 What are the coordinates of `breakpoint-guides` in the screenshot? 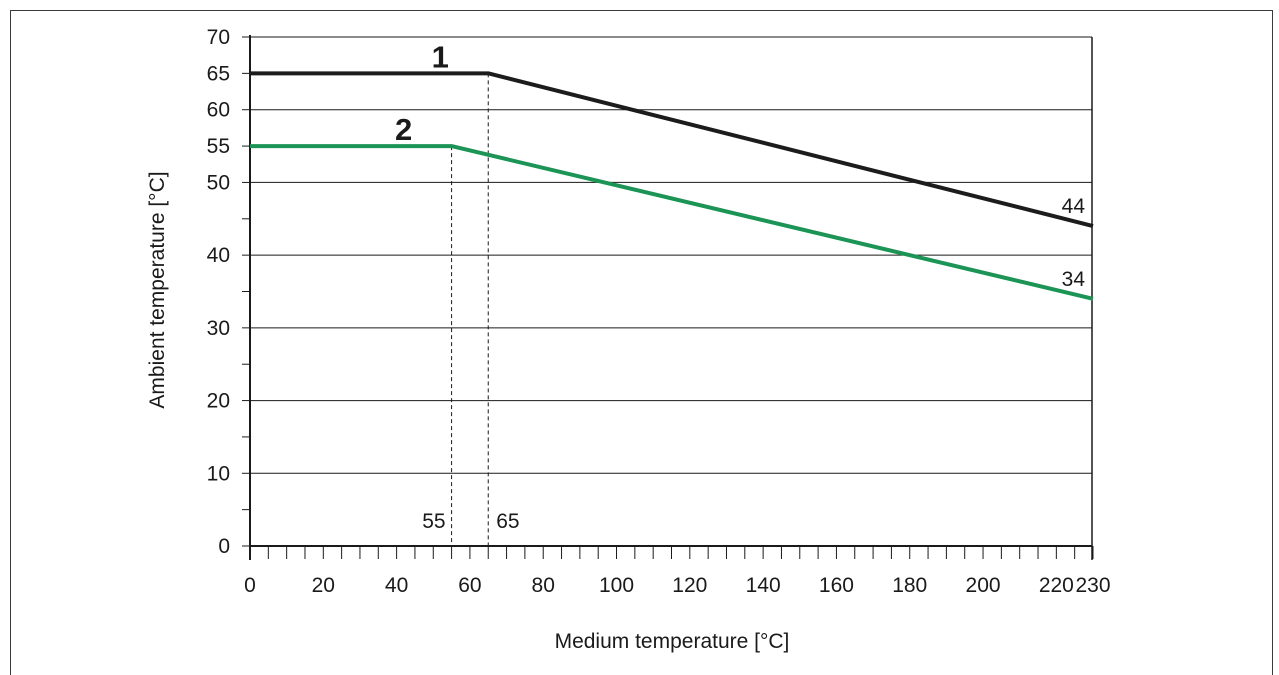 It's located at (470, 309).